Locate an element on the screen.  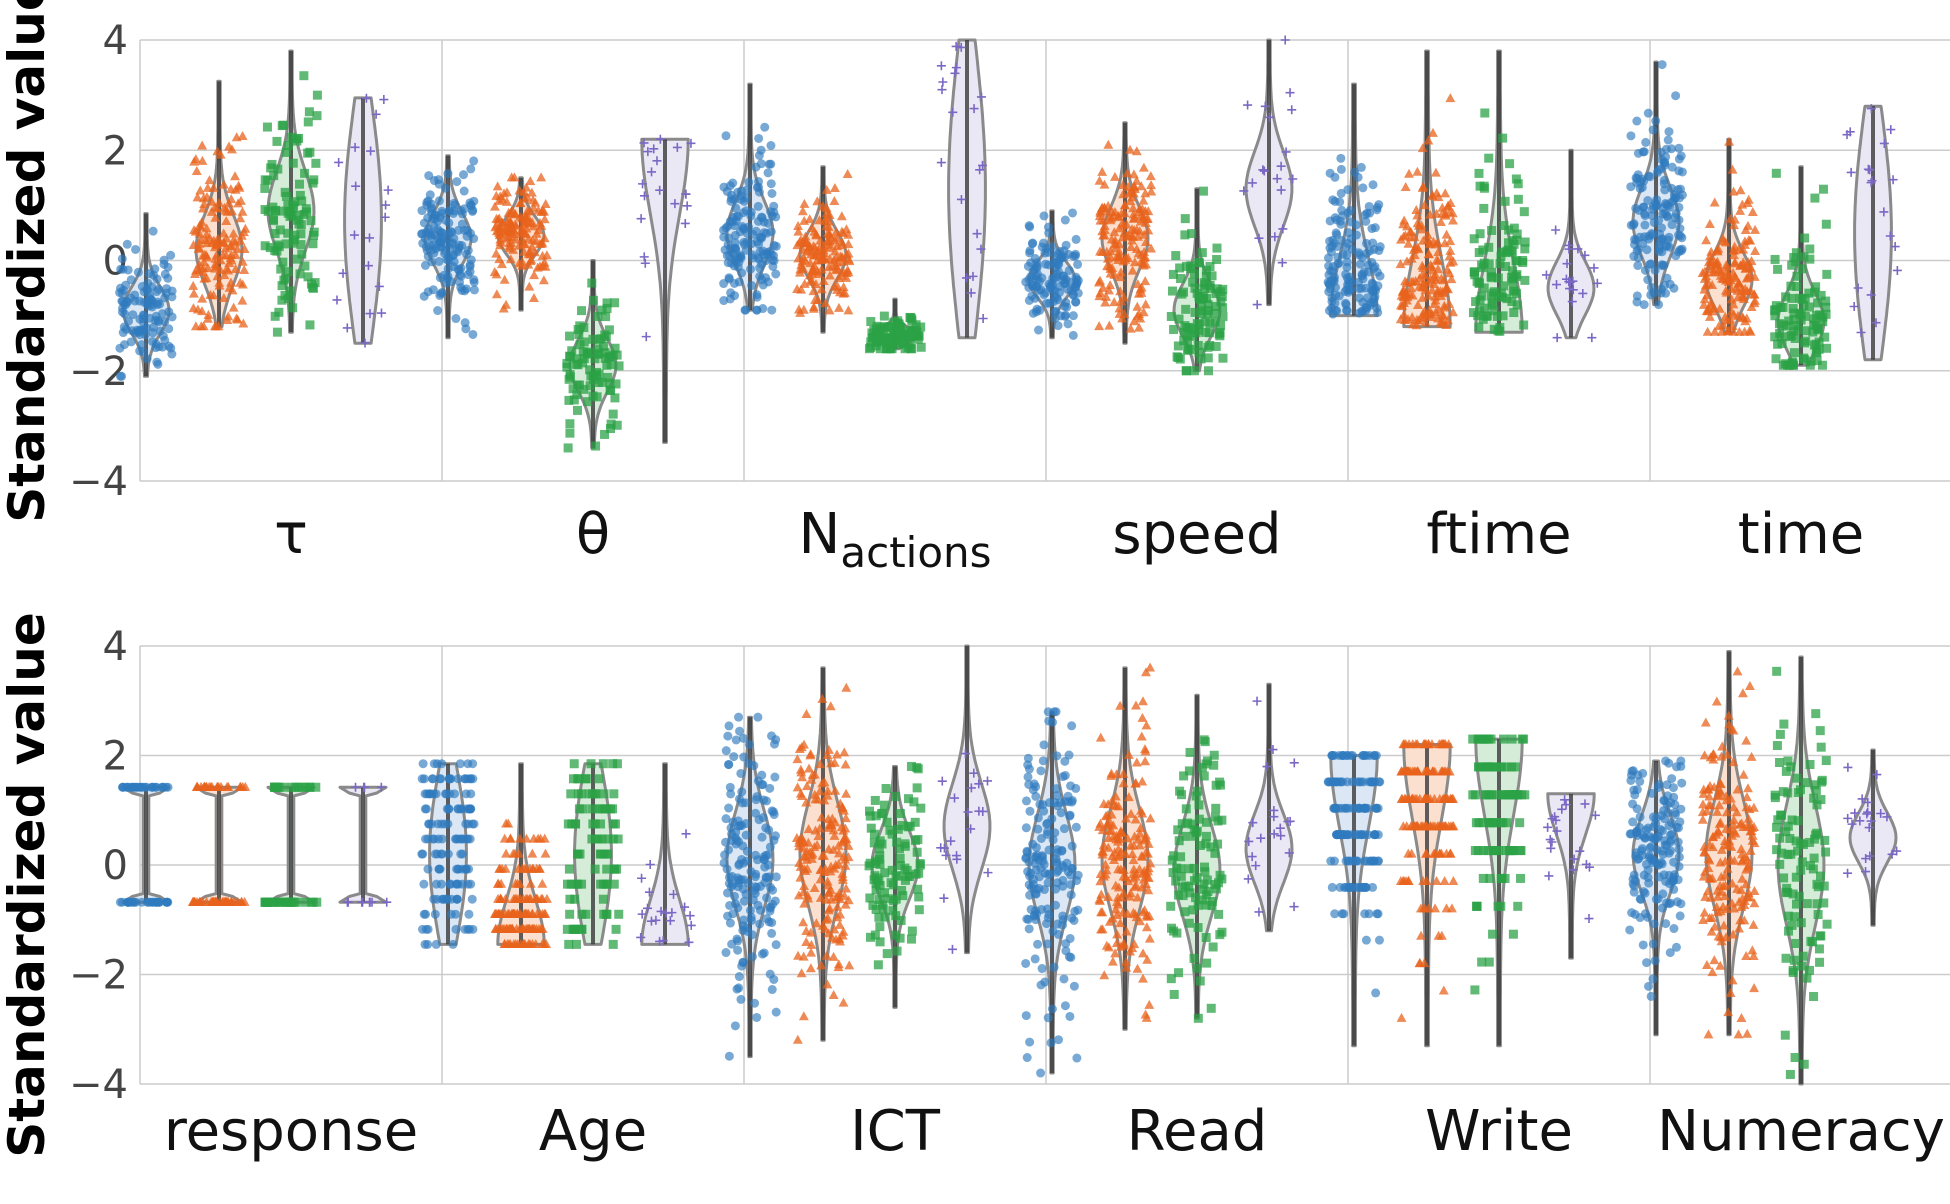
panel-5: Write is located at coordinates (1461, 949).